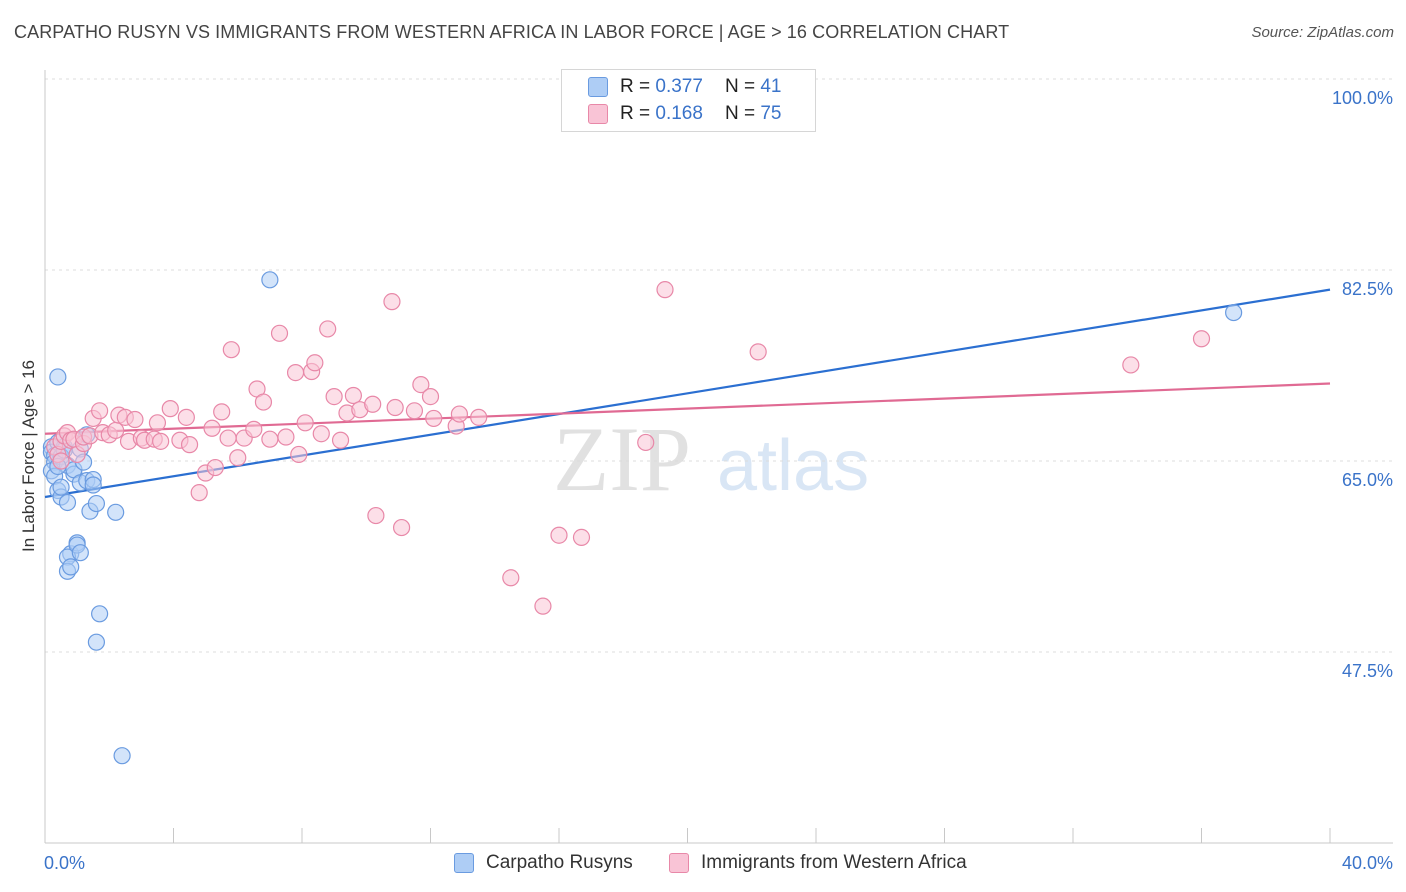  Describe the element at coordinates (793, 466) in the screenshot. I see `watermark-atlas: atlas` at that location.